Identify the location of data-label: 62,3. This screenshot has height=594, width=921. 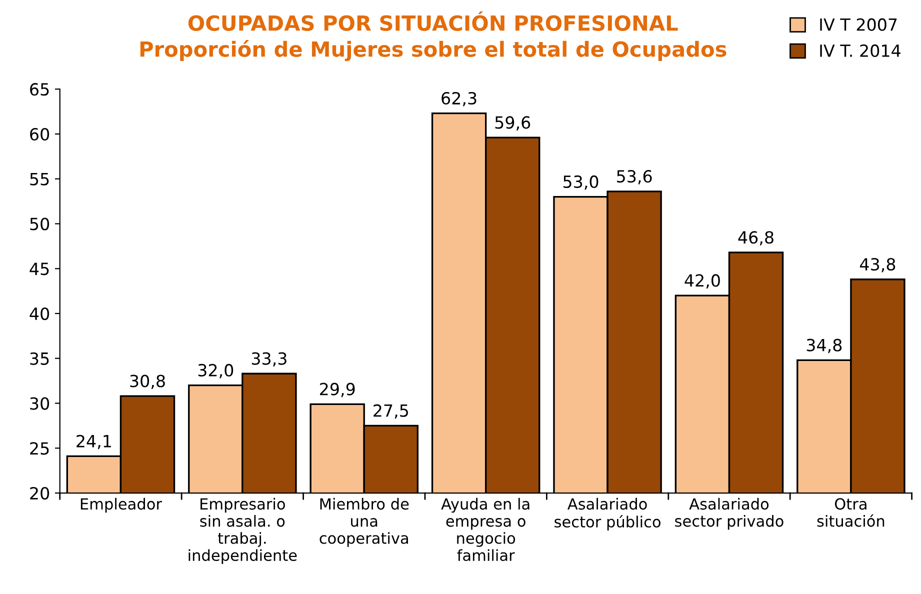
(459, 99).